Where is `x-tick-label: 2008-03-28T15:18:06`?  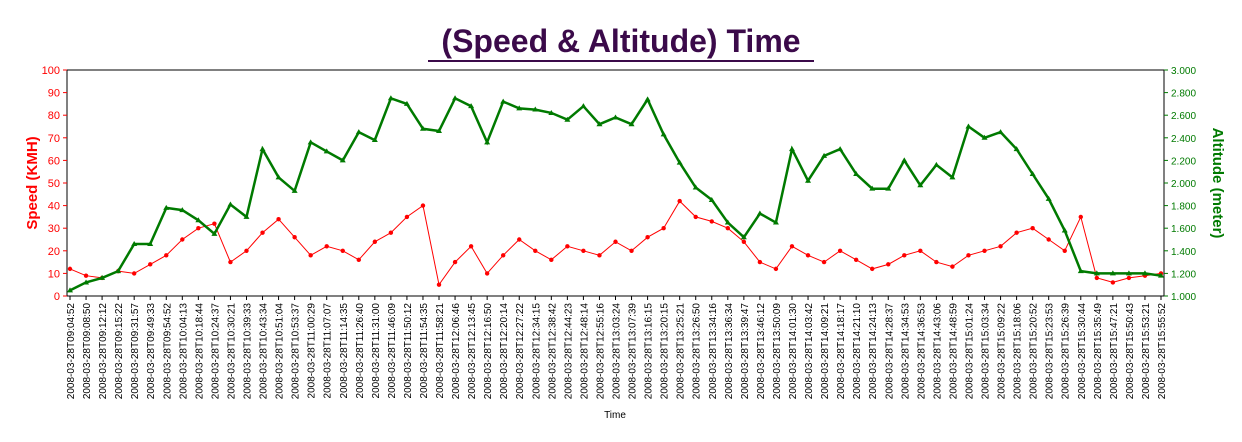 x-tick-label: 2008-03-28T15:18:06 is located at coordinates (1018, 351).